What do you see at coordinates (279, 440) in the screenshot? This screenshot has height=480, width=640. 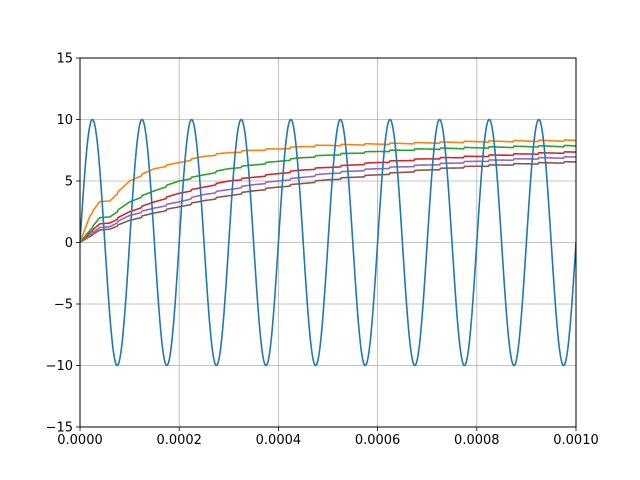 I see `x-tick-label: 0.0004` at bounding box center [279, 440].